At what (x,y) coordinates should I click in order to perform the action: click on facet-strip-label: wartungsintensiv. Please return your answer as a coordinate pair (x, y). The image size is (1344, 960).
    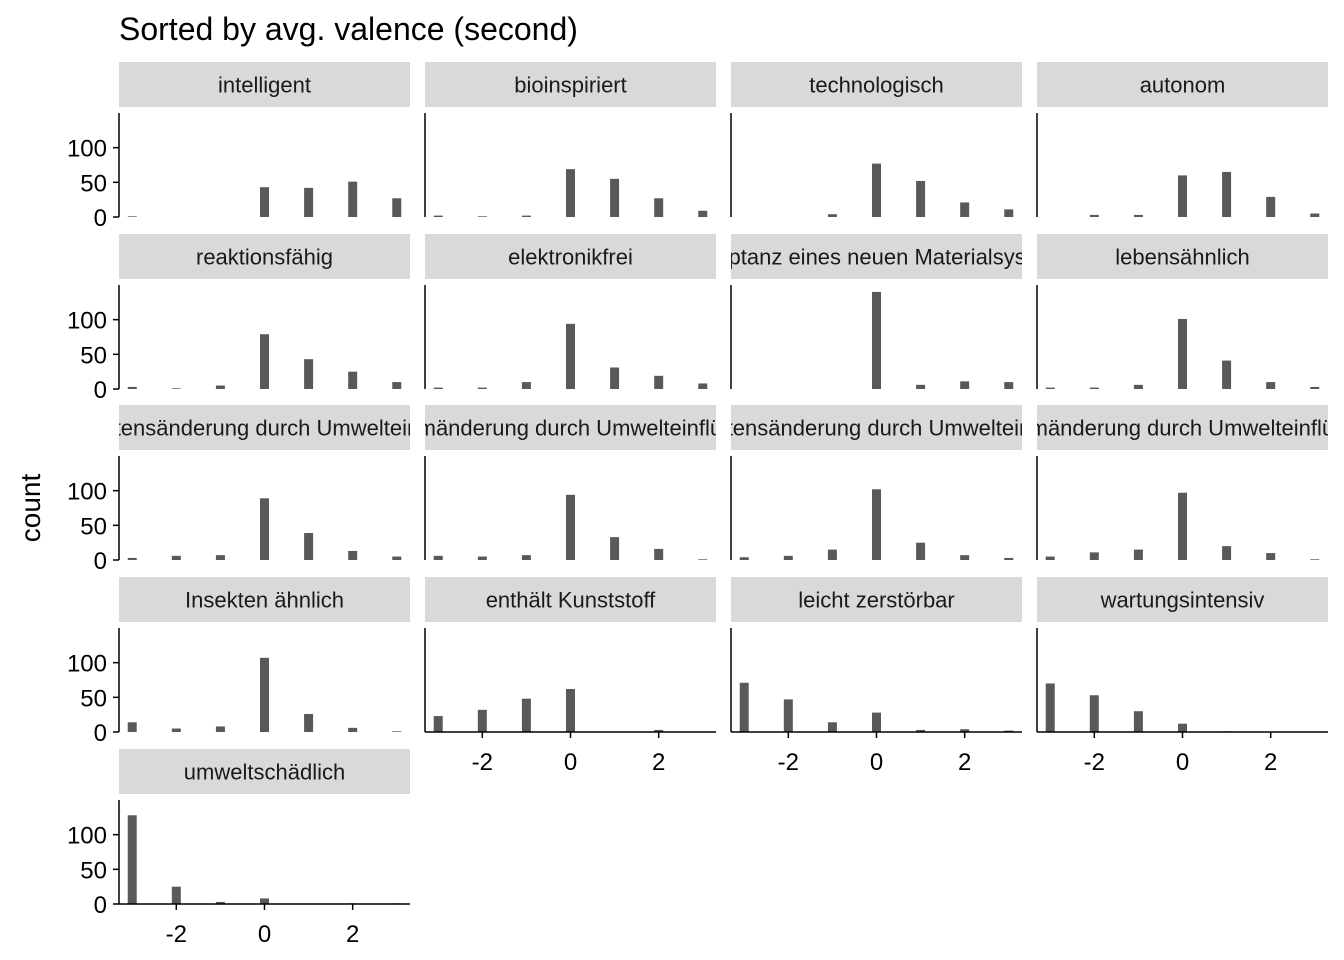
    Looking at the image, I should click on (1182, 600).